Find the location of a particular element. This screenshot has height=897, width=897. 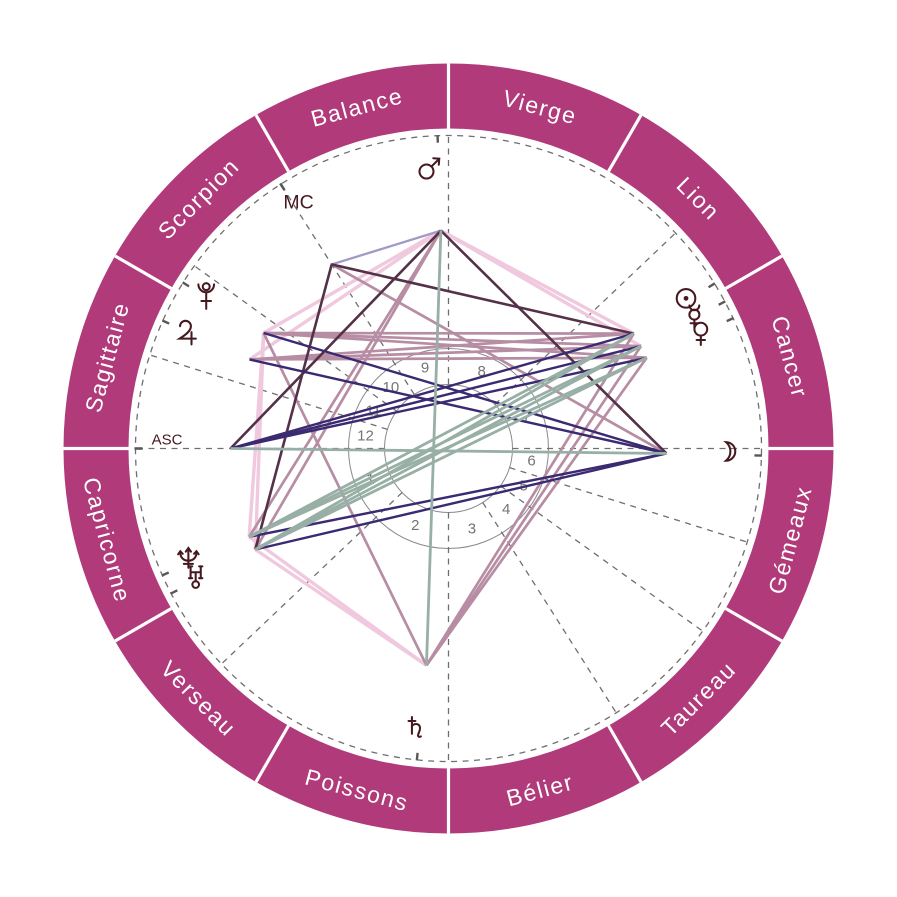

svg-text: 12 is located at coordinates (365, 435).